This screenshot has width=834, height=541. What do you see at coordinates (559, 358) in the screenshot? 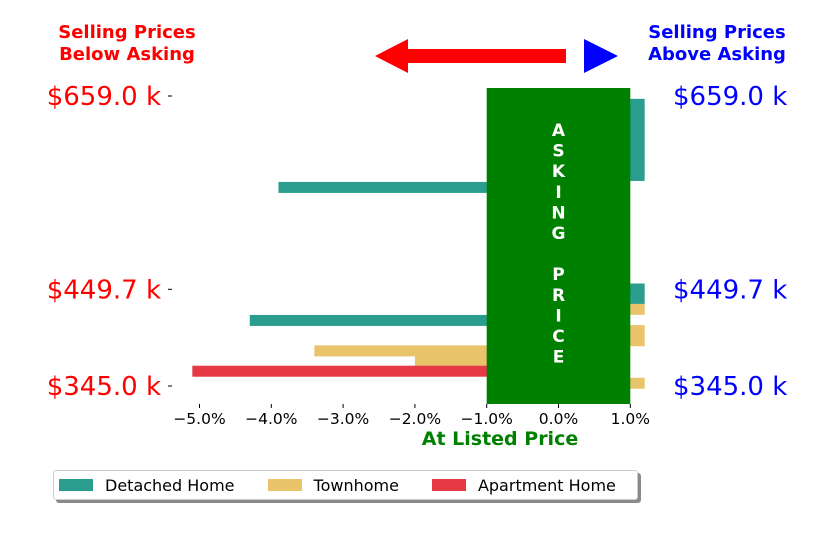
I see `asking-price-letter: E` at bounding box center [559, 358].